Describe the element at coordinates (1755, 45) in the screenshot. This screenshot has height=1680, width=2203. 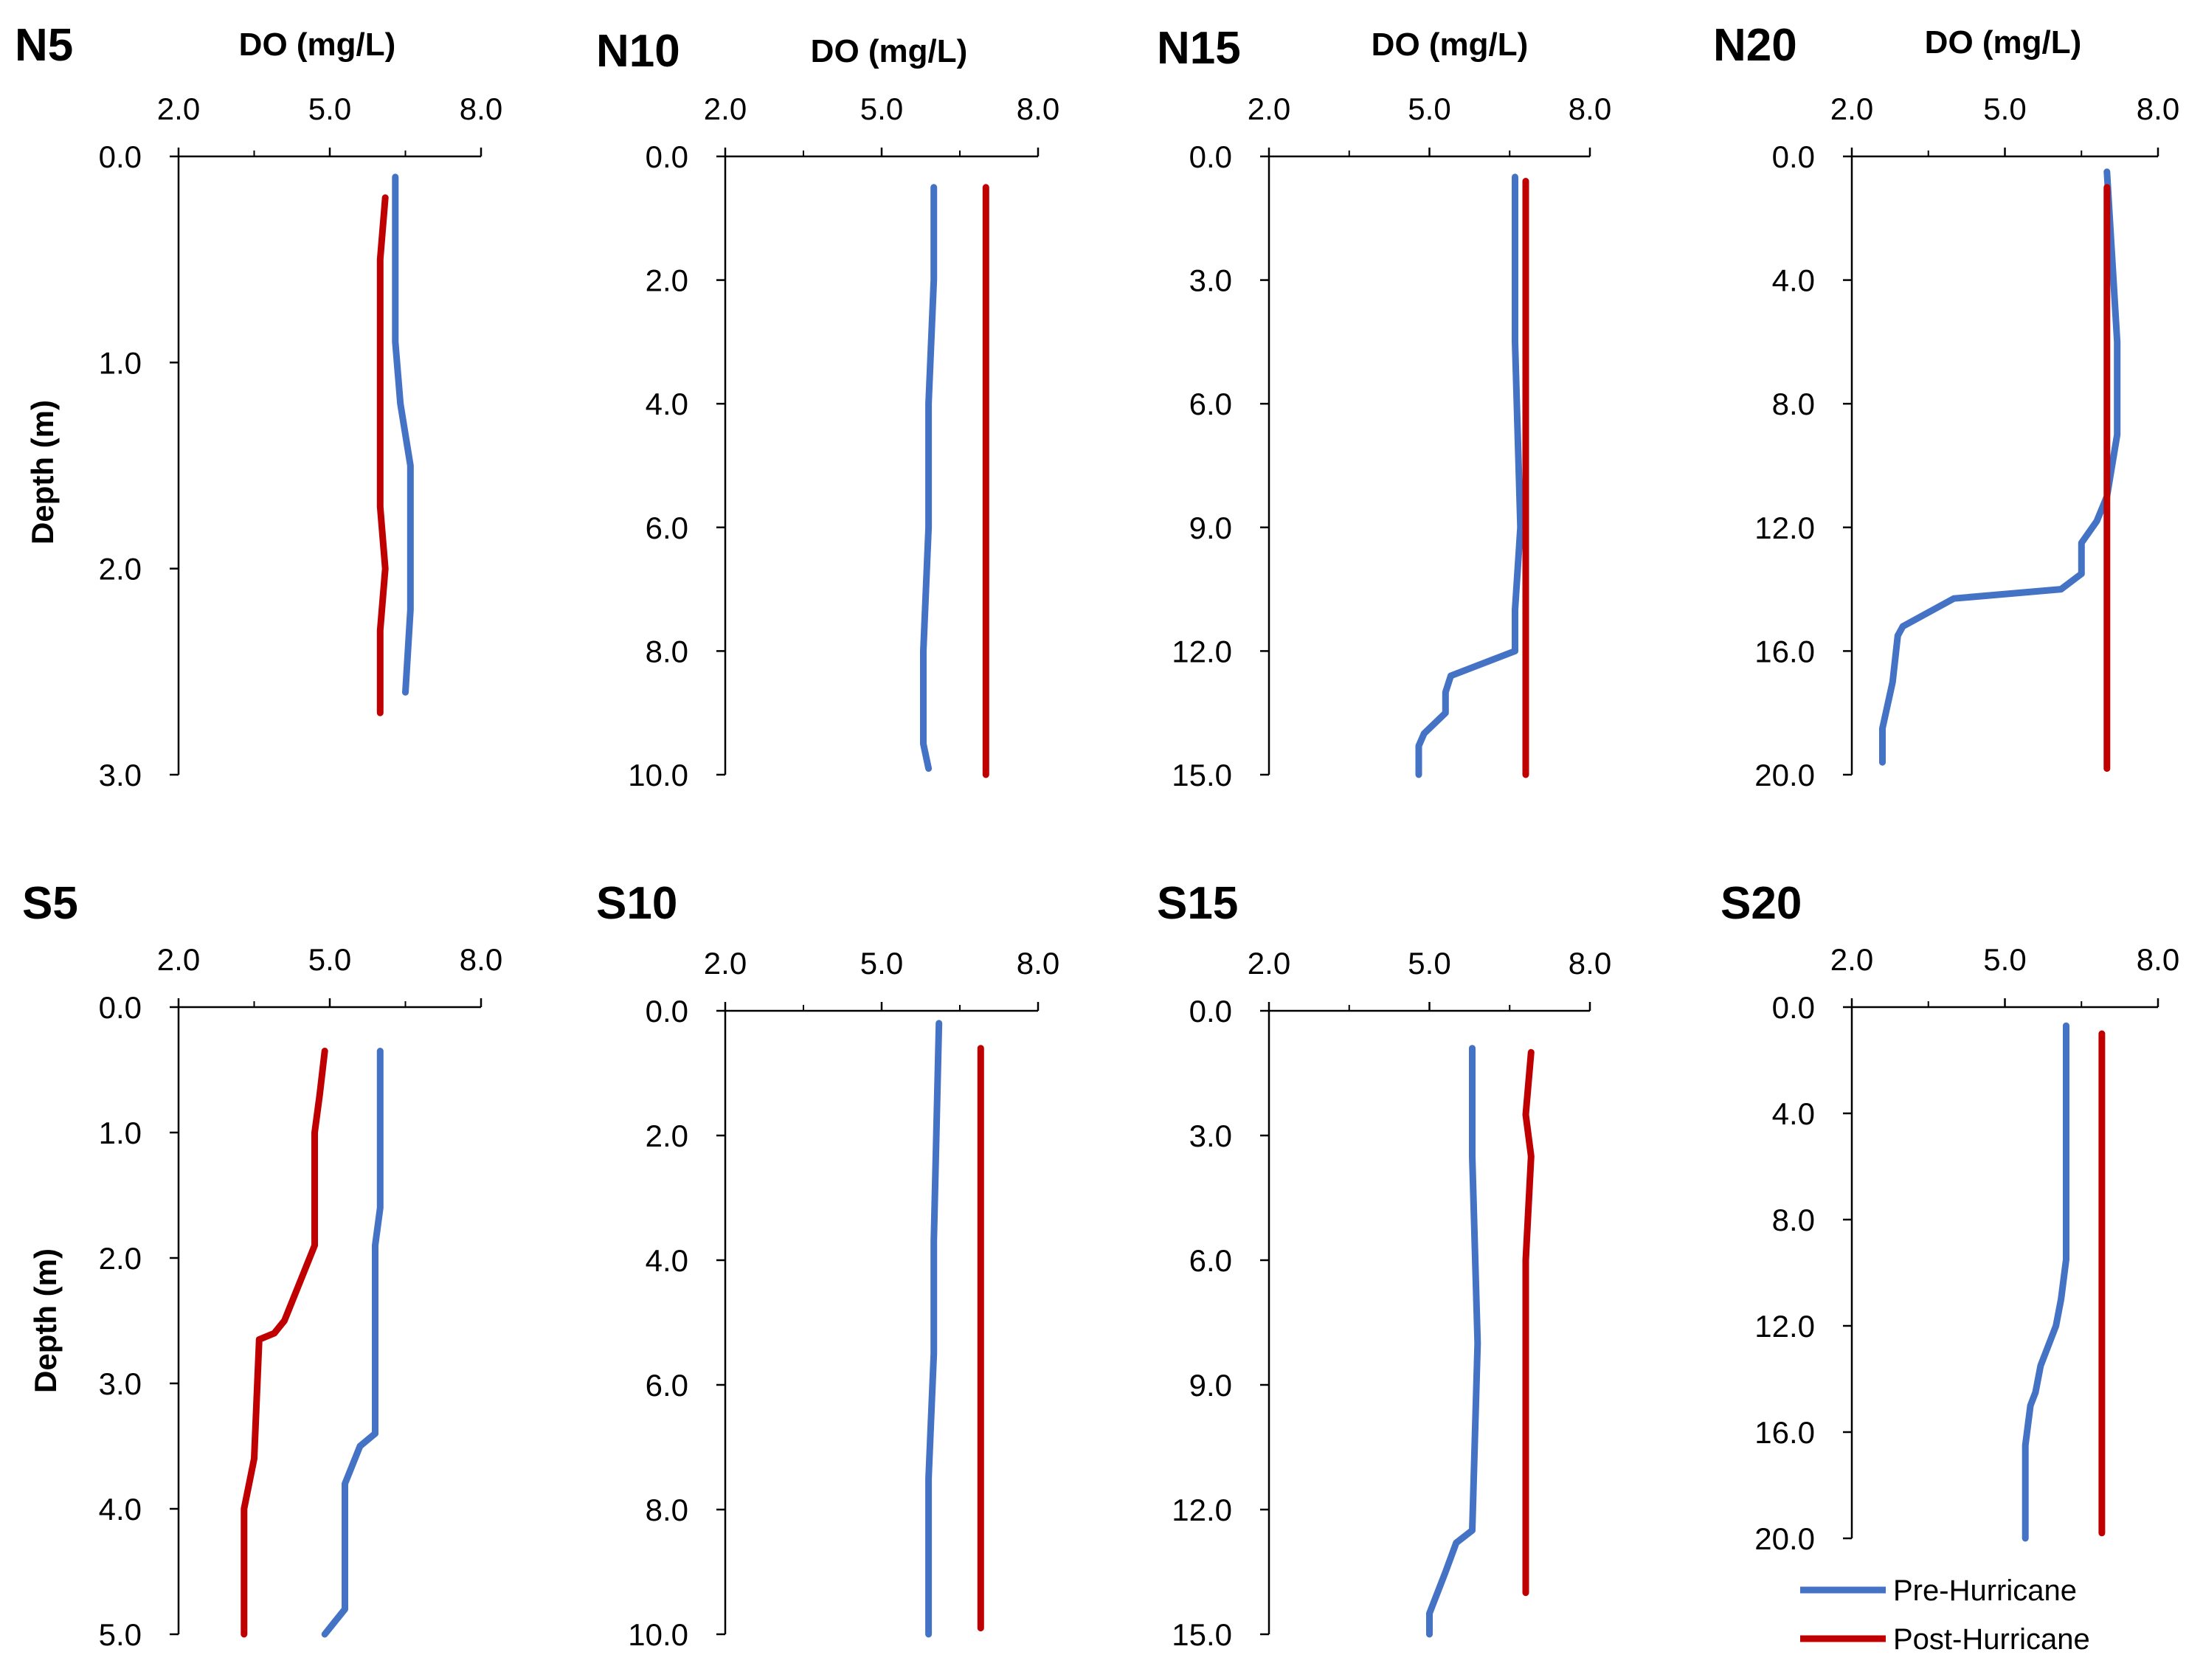
I see `panel-title: N20` at that location.